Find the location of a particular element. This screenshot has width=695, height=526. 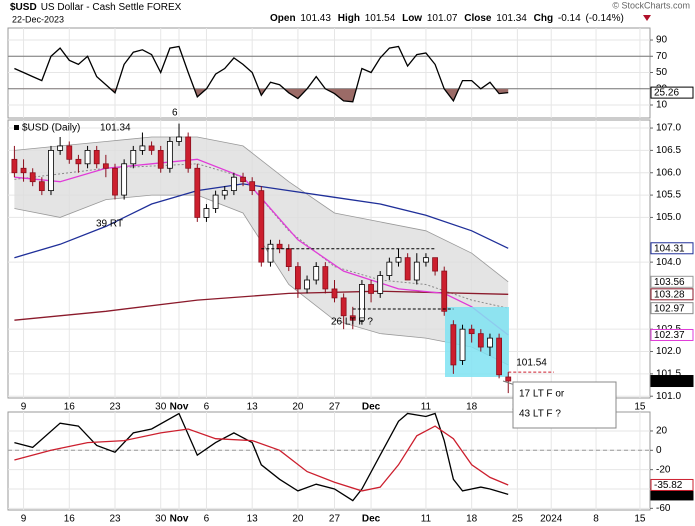

quote-value: 101.07 is located at coordinates (442, 18).